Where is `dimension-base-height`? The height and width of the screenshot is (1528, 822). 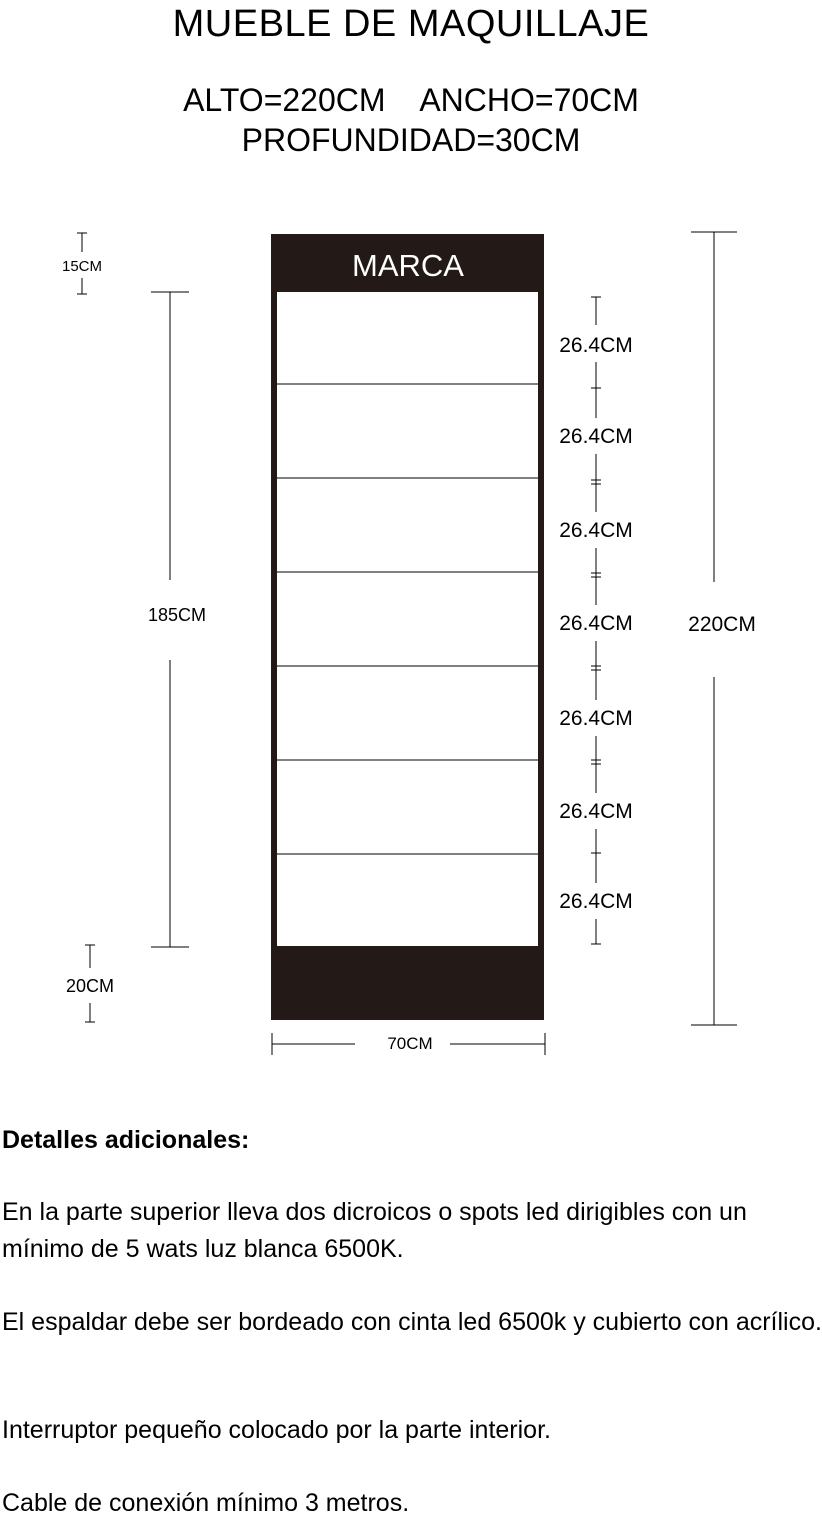 dimension-base-height is located at coordinates (90, 983).